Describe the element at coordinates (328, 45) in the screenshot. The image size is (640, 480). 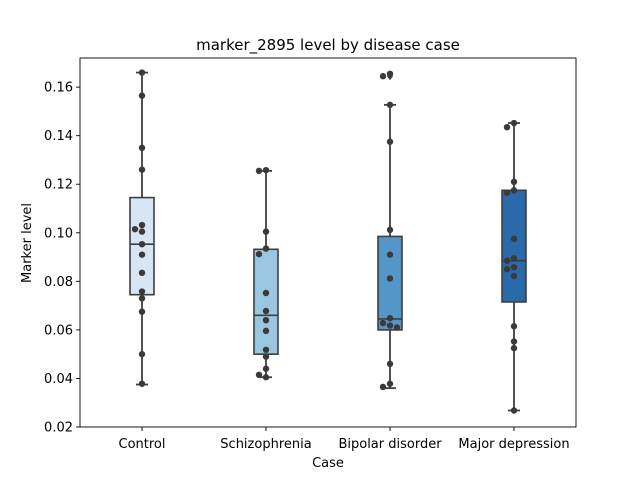
I see `chart-title: marker_2895 level by disease case` at that location.